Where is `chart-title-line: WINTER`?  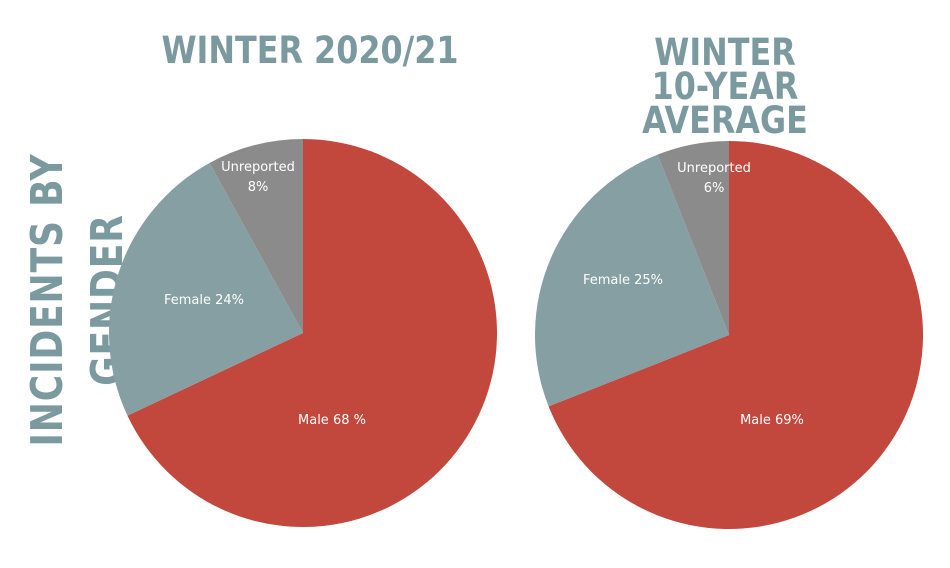 chart-title-line: WINTER is located at coordinates (725, 52).